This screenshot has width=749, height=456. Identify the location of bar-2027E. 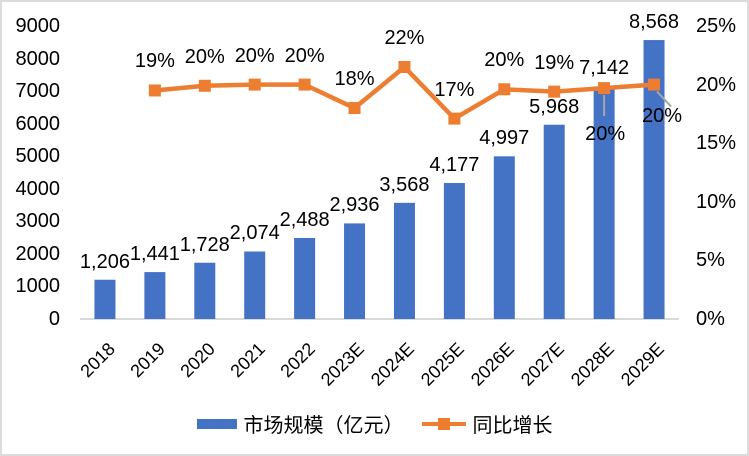
(554, 222).